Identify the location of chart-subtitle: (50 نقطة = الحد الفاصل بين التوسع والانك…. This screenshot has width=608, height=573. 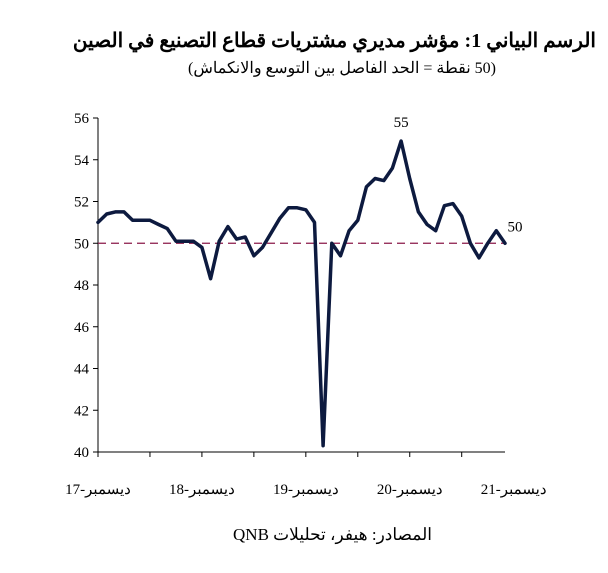
(341, 68).